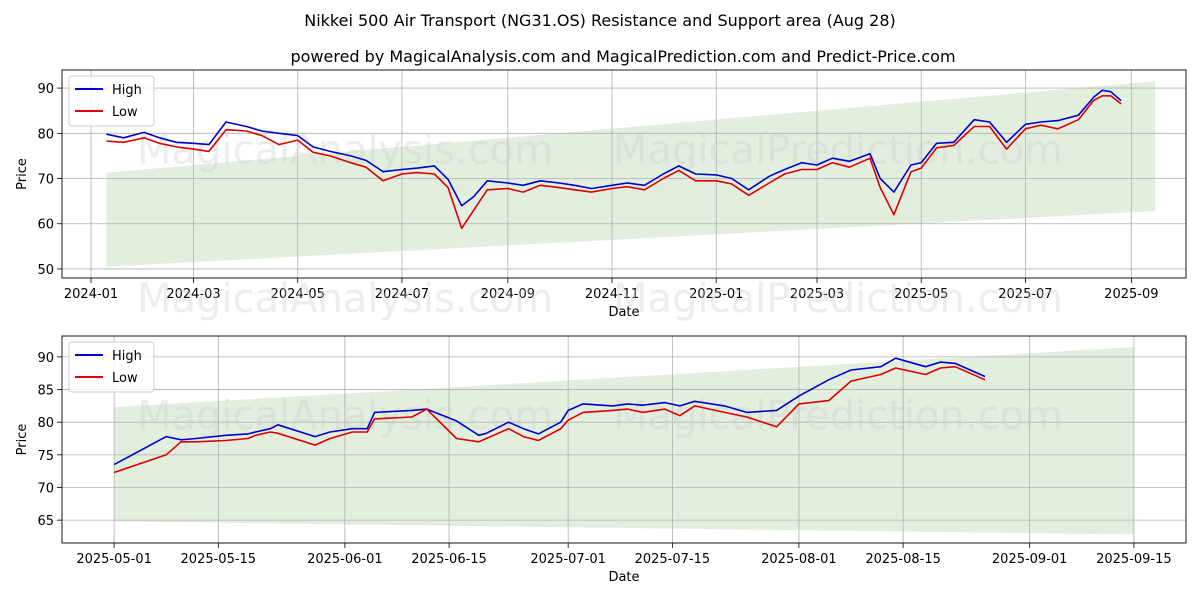 The image size is (1200, 600). What do you see at coordinates (45, 270) in the screenshot?
I see `y-tick-label: 50` at bounding box center [45, 270].